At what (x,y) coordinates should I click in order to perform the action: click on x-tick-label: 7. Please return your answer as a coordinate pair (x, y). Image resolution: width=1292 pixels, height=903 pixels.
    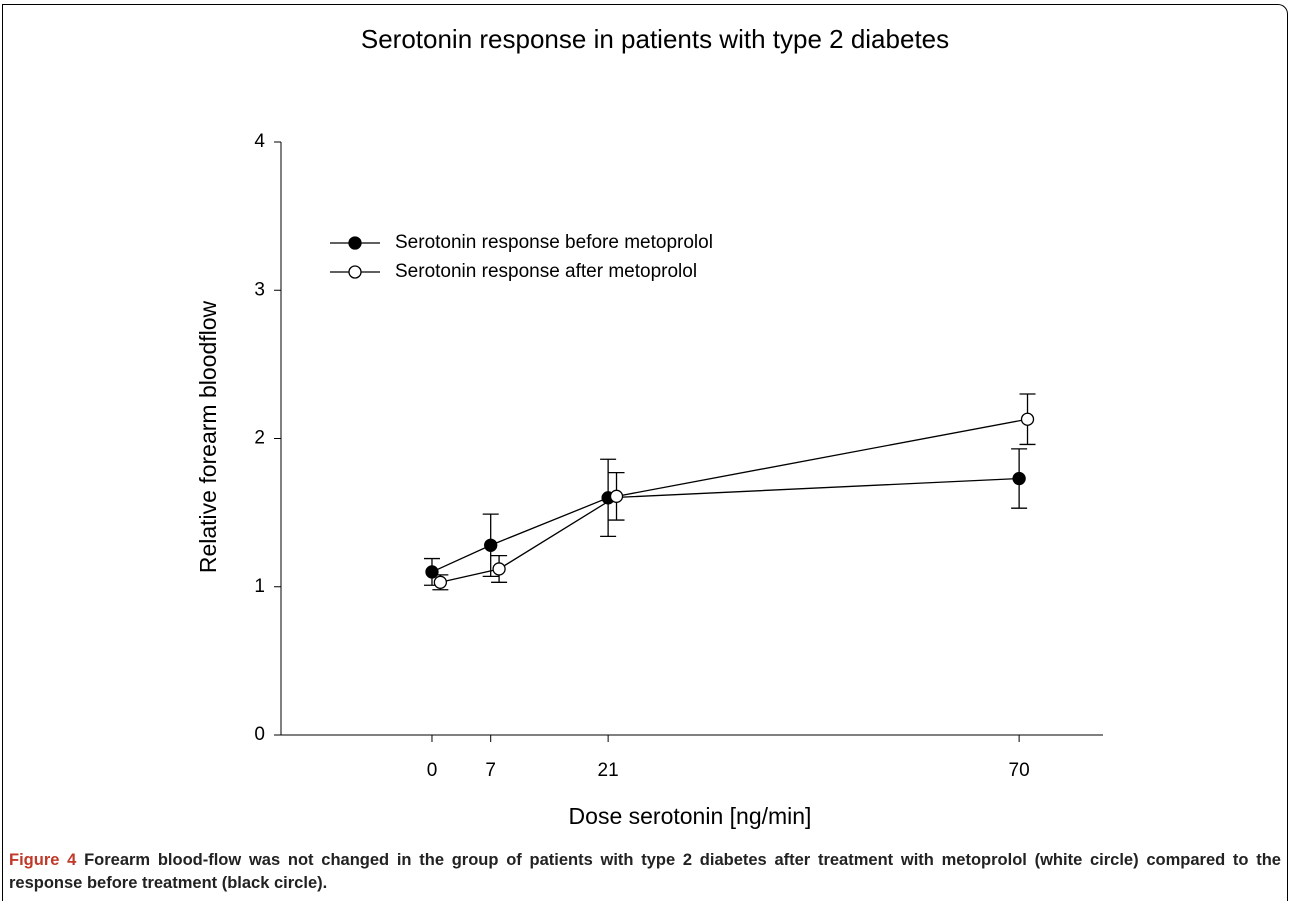
    Looking at the image, I should click on (490, 770).